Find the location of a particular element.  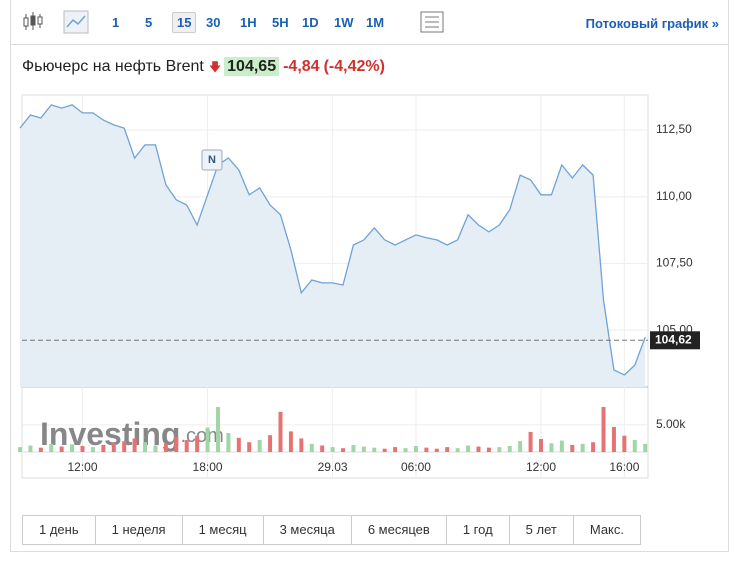

x-tick-label: 16:00 is located at coordinates (624, 467).